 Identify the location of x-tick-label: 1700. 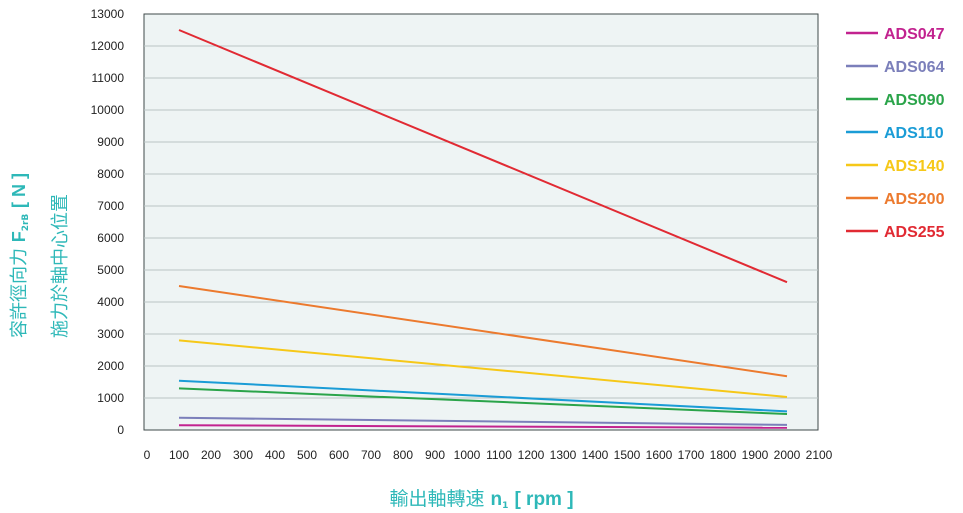
(691, 455).